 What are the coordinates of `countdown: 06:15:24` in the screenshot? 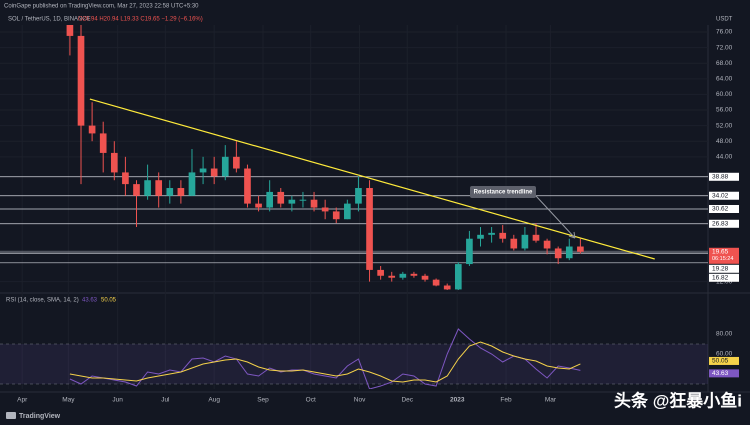 It's located at (722, 259).